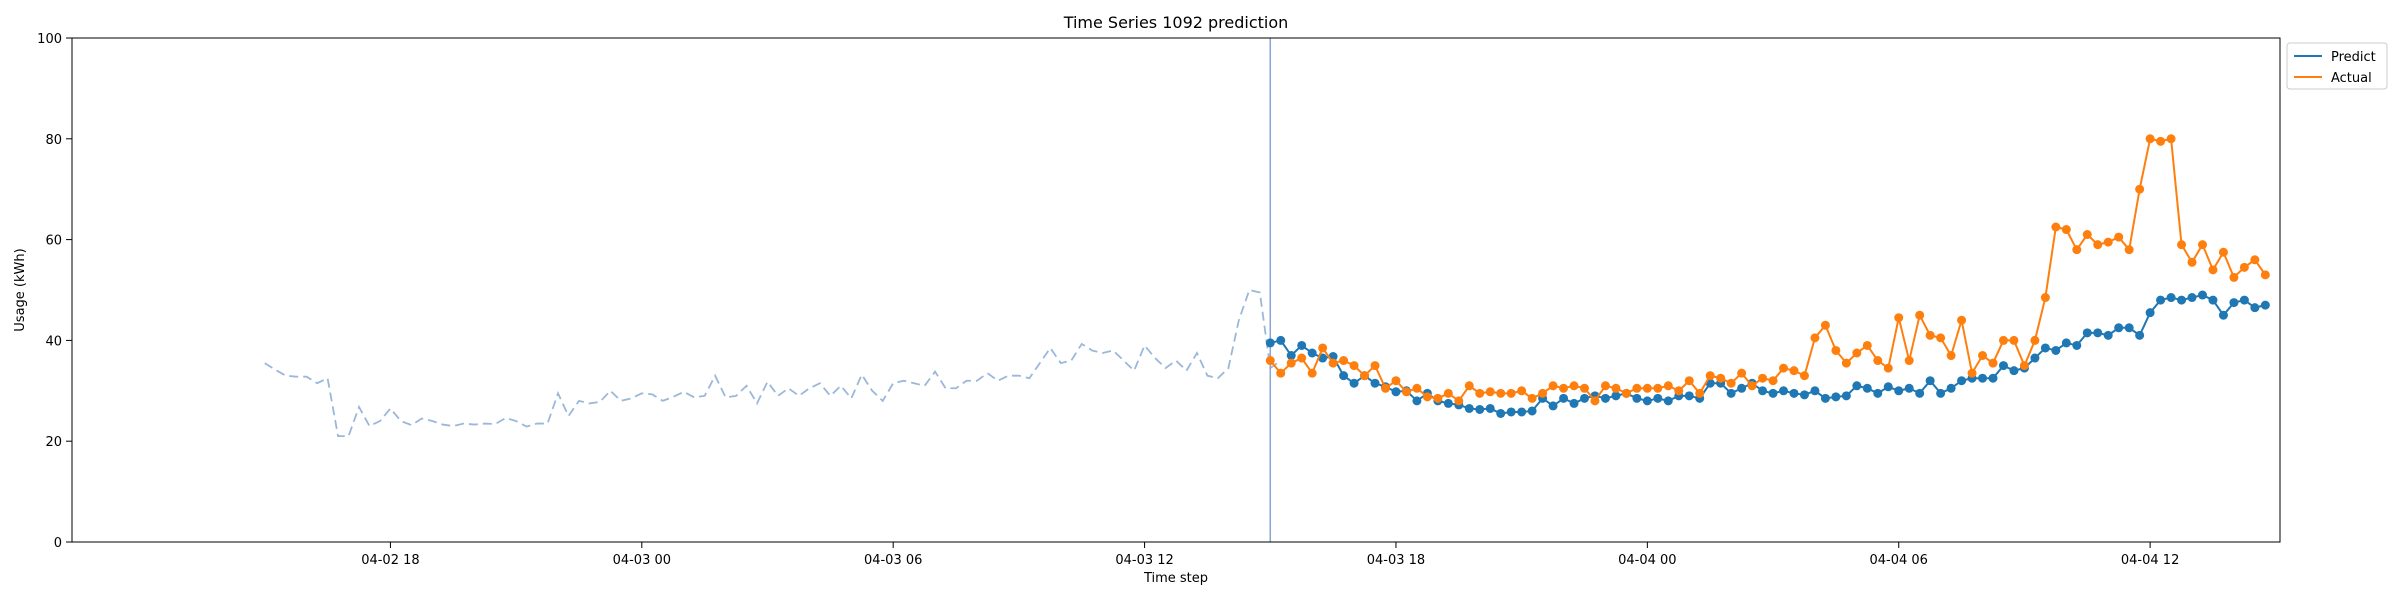 The width and height of the screenshot is (2400, 600). Describe the element at coordinates (58, 543) in the screenshot. I see `y-tick-label: 0` at that location.